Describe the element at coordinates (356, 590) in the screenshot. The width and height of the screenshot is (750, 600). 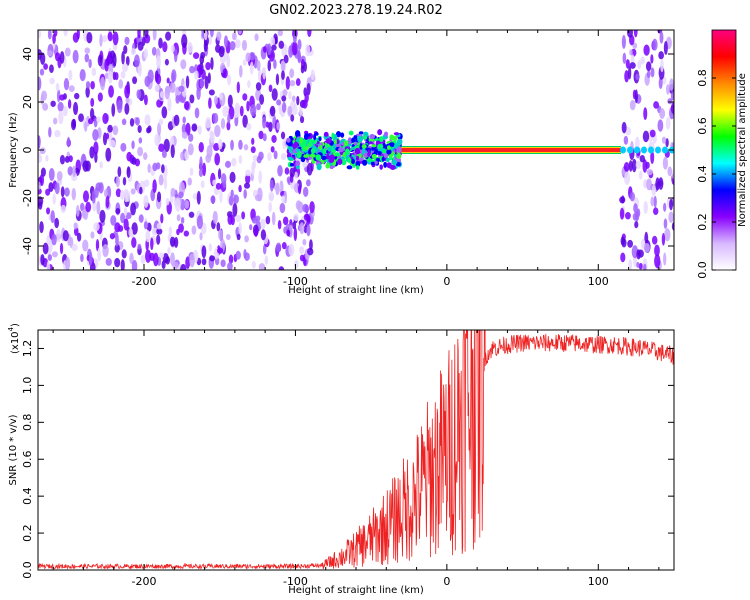
I see `snr-x-label: Height of straight line (km)` at that location.